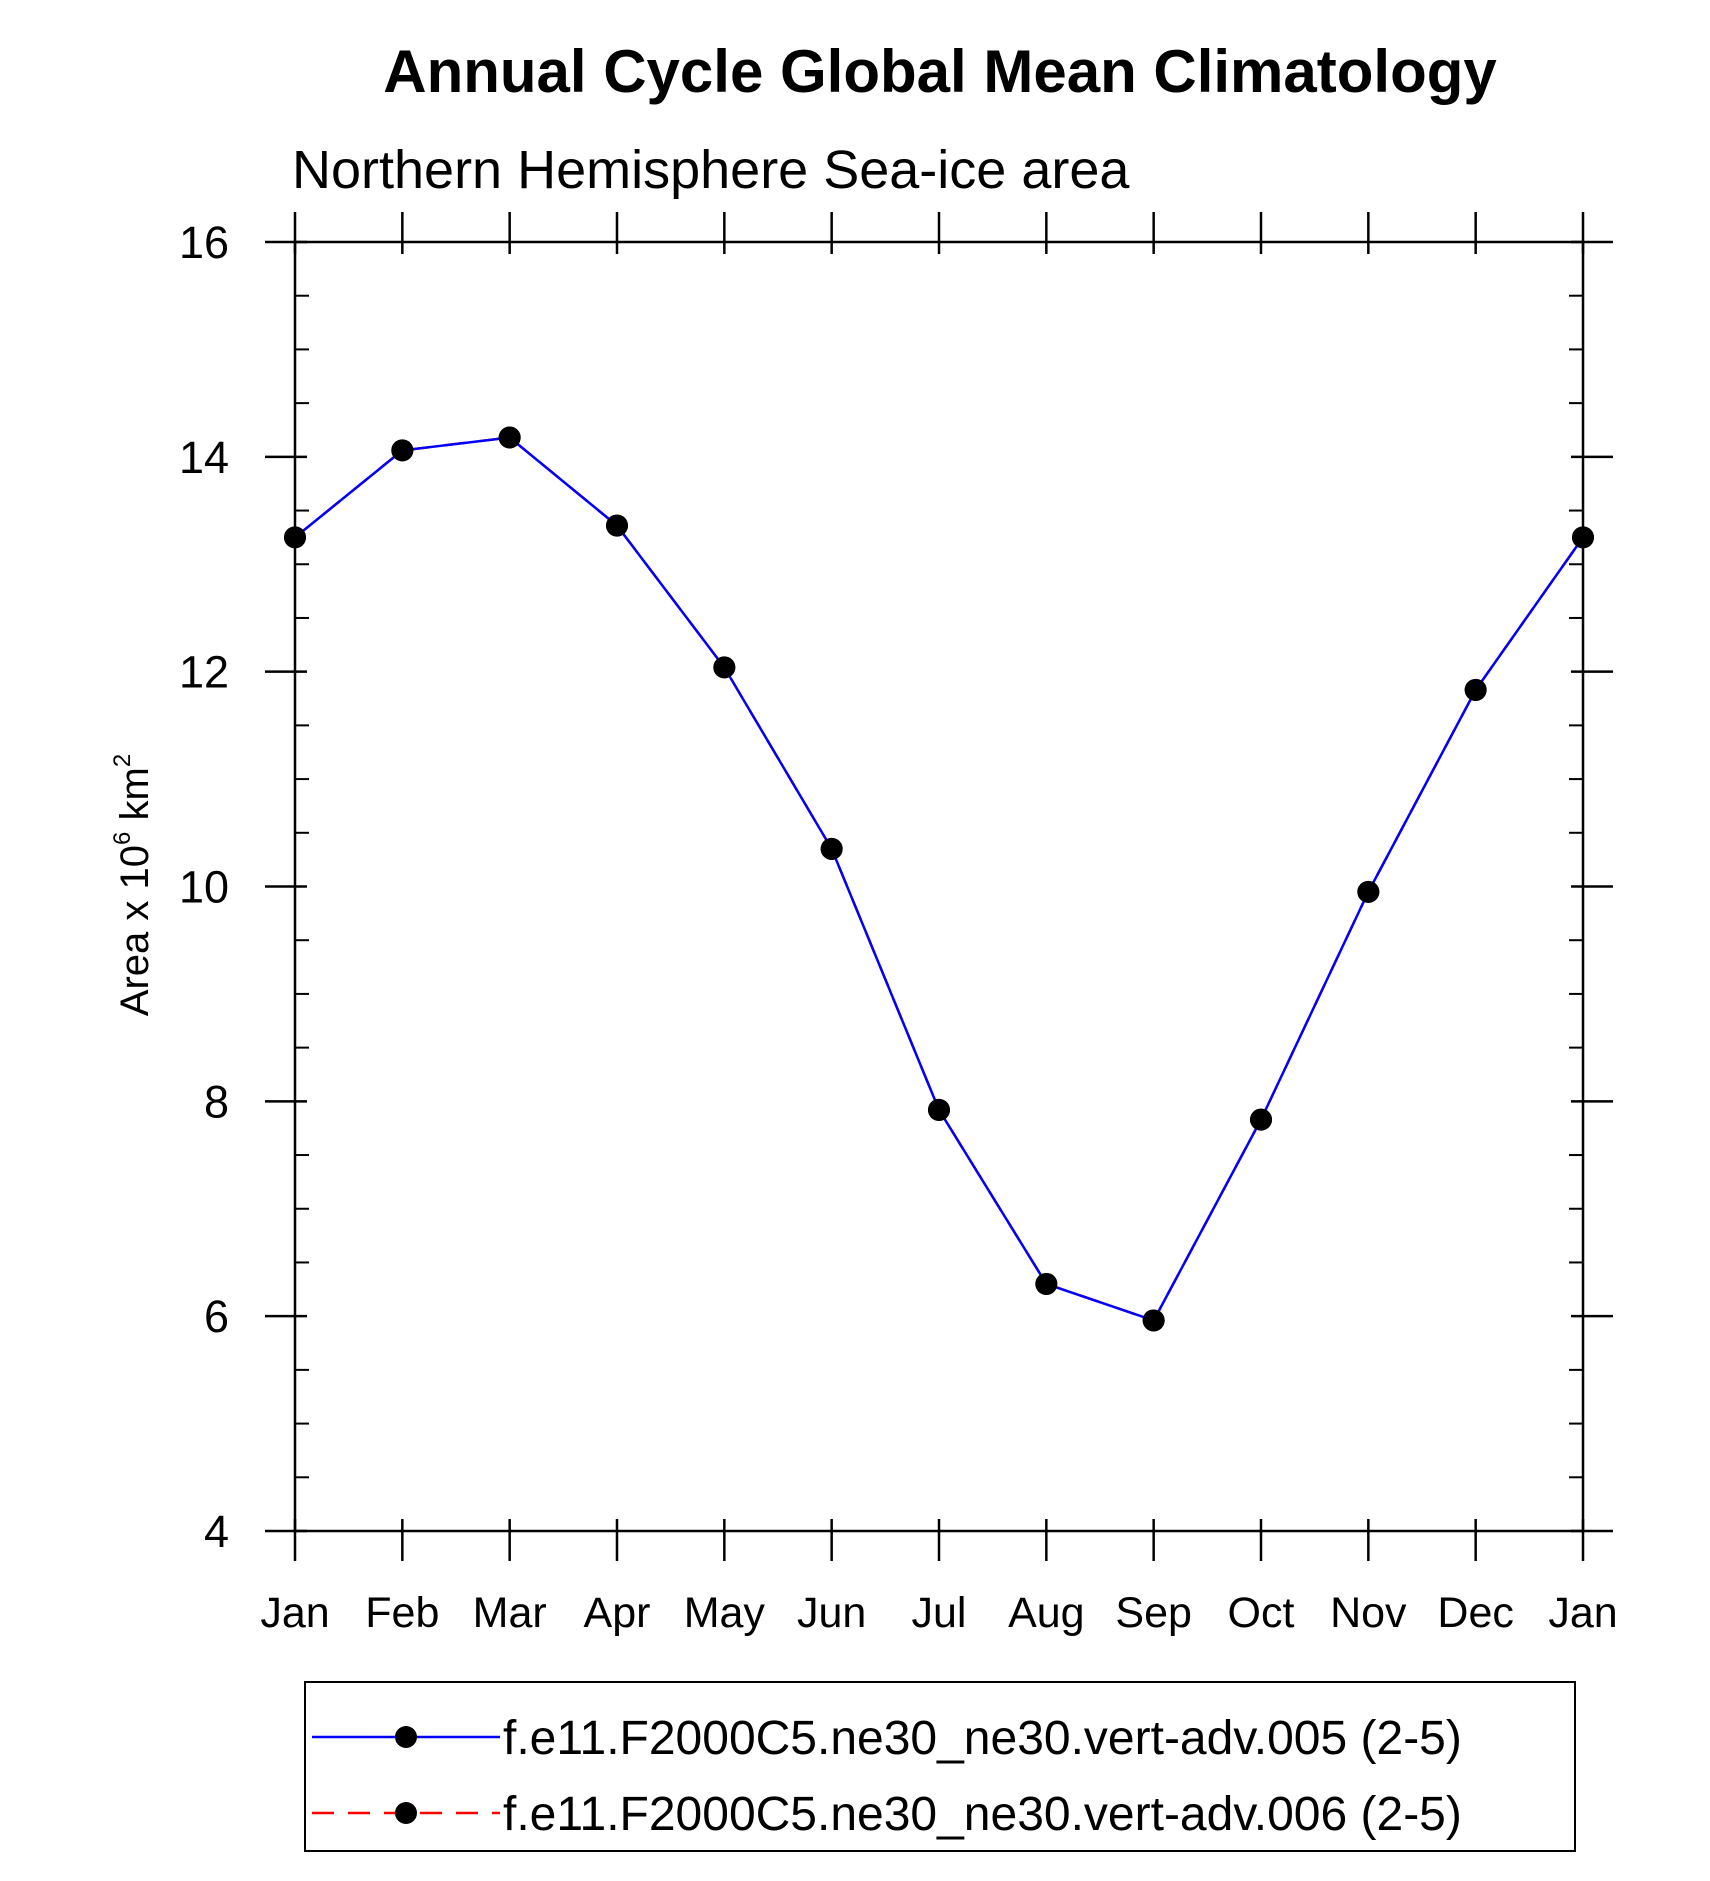  I want to click on y-tick-label: 4, so click(216, 1531).